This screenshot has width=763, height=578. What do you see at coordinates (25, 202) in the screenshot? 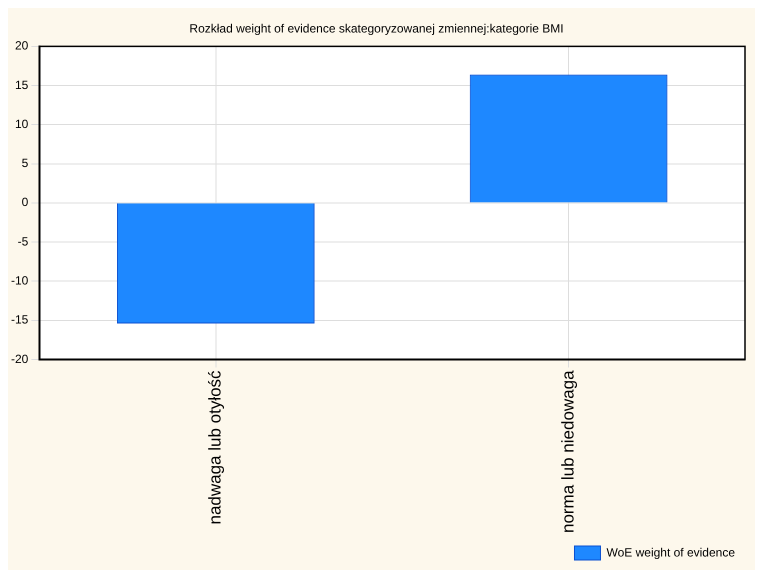
I see `y-tick-label: 0` at bounding box center [25, 202].